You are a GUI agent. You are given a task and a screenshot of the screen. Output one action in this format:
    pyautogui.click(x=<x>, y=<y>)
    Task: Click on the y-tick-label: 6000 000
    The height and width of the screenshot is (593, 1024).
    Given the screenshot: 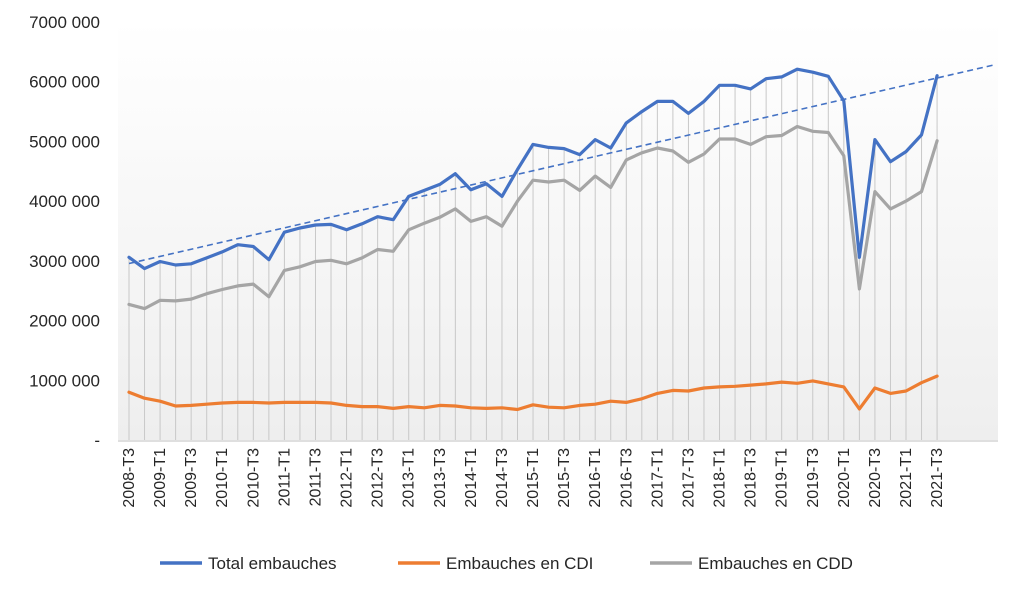 What is the action you would take?
    pyautogui.click(x=64, y=82)
    